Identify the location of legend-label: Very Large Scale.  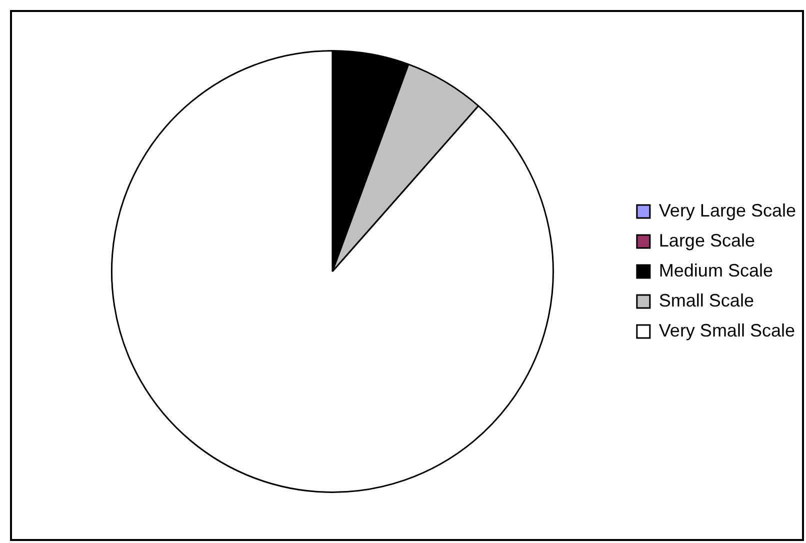
(727, 210).